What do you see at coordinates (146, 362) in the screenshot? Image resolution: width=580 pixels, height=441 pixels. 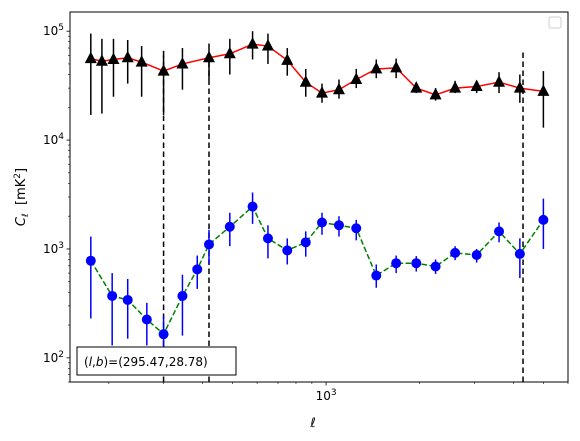 I see `annotation-text: (l,b)=(295.47,28.78)` at bounding box center [146, 362].